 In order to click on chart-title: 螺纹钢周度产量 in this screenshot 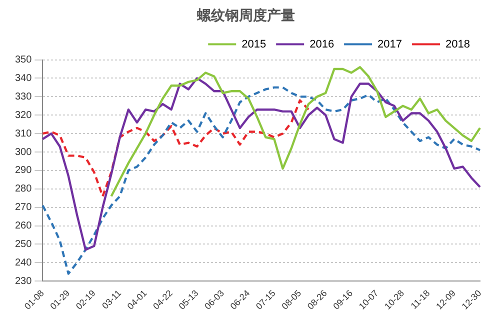, I will do `click(245, 15)`.